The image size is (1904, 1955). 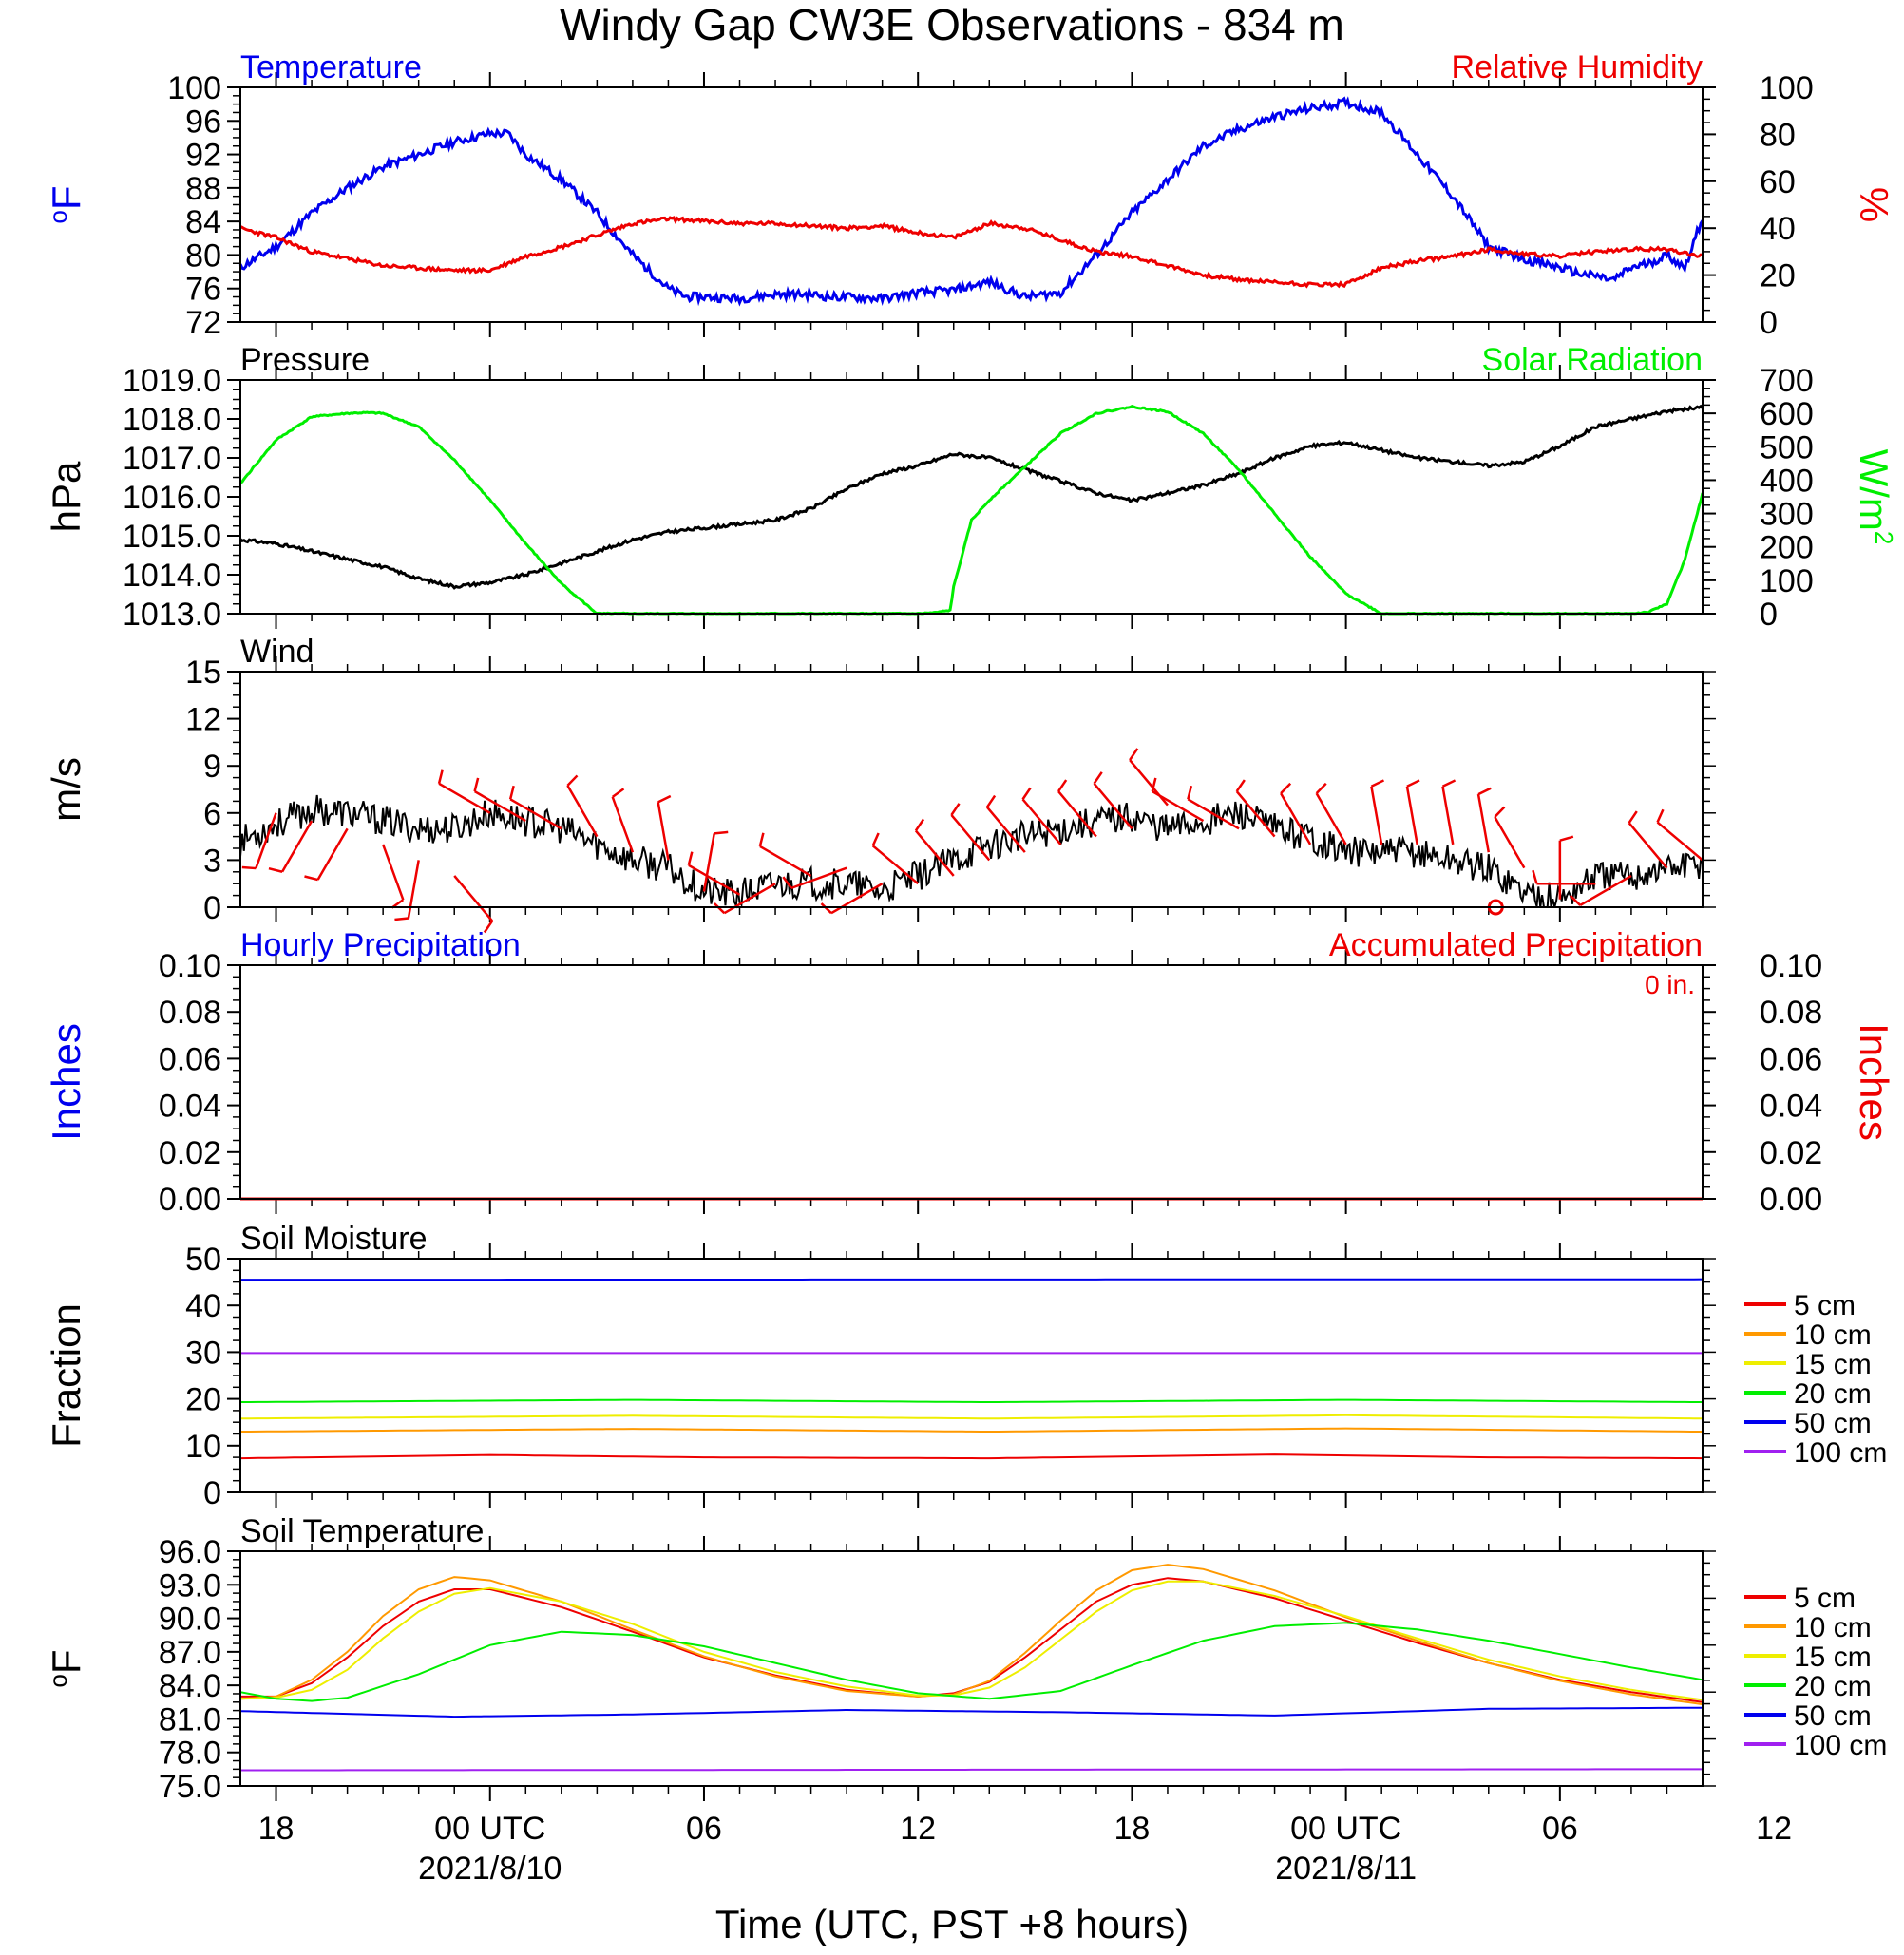 What do you see at coordinates (1787, 381) in the screenshot?
I see `right-tick-label: 700` at bounding box center [1787, 381].